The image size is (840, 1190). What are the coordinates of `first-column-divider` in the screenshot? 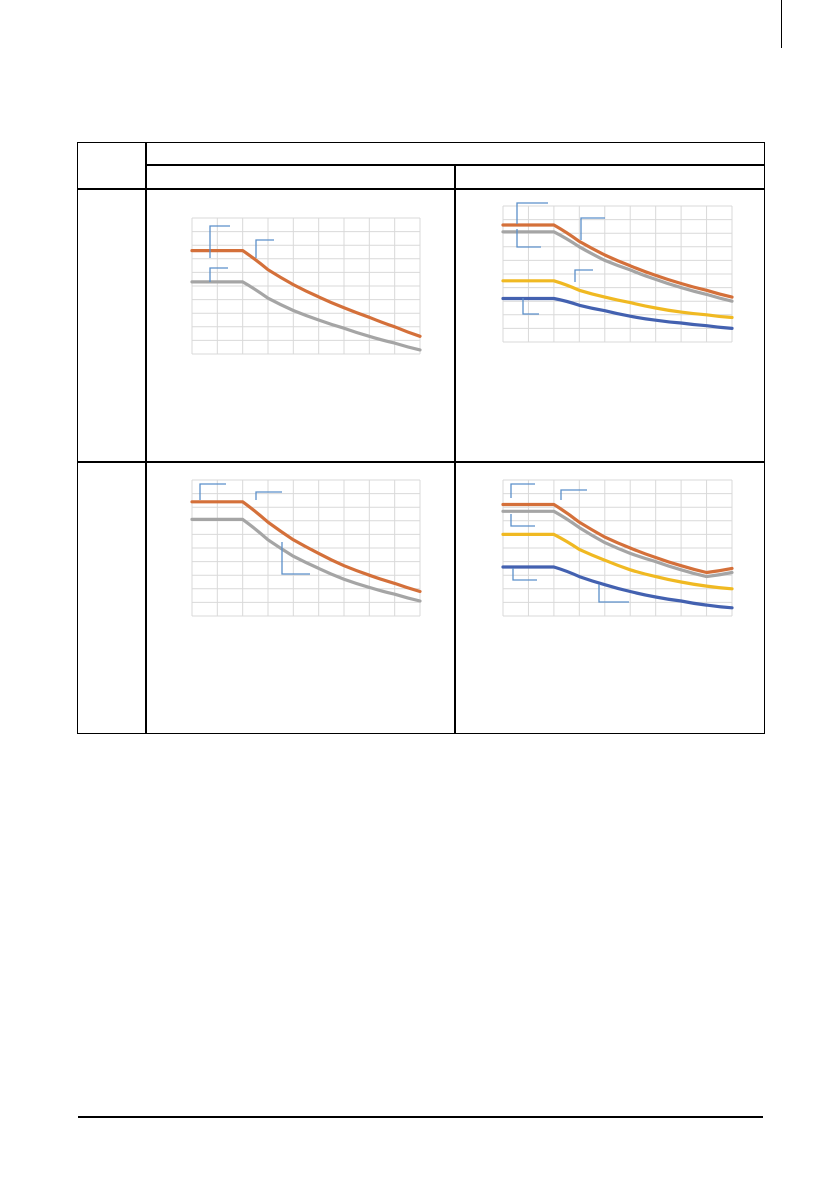 It's located at (146, 438).